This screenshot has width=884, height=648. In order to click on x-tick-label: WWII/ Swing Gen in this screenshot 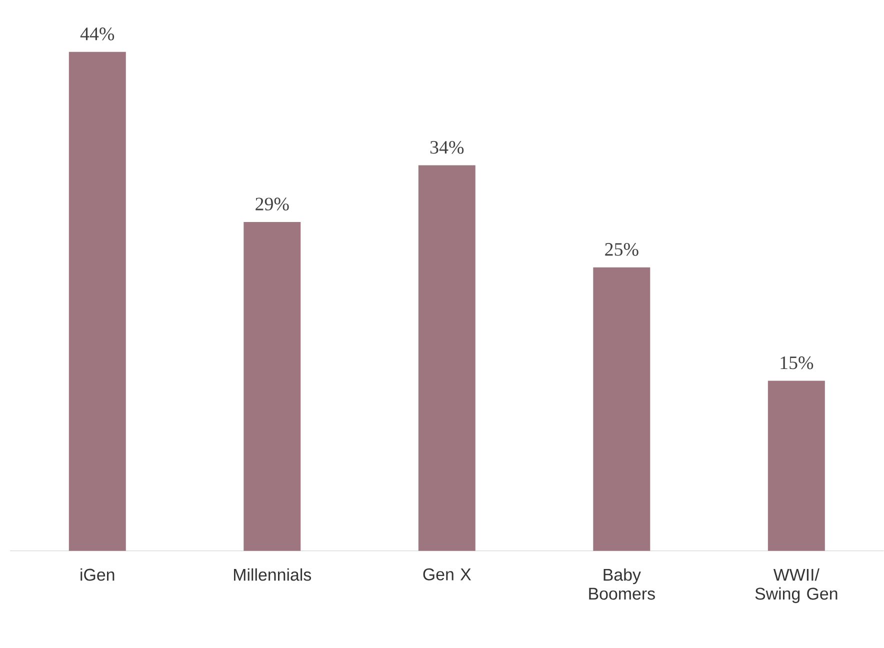, I will do `click(796, 586)`.